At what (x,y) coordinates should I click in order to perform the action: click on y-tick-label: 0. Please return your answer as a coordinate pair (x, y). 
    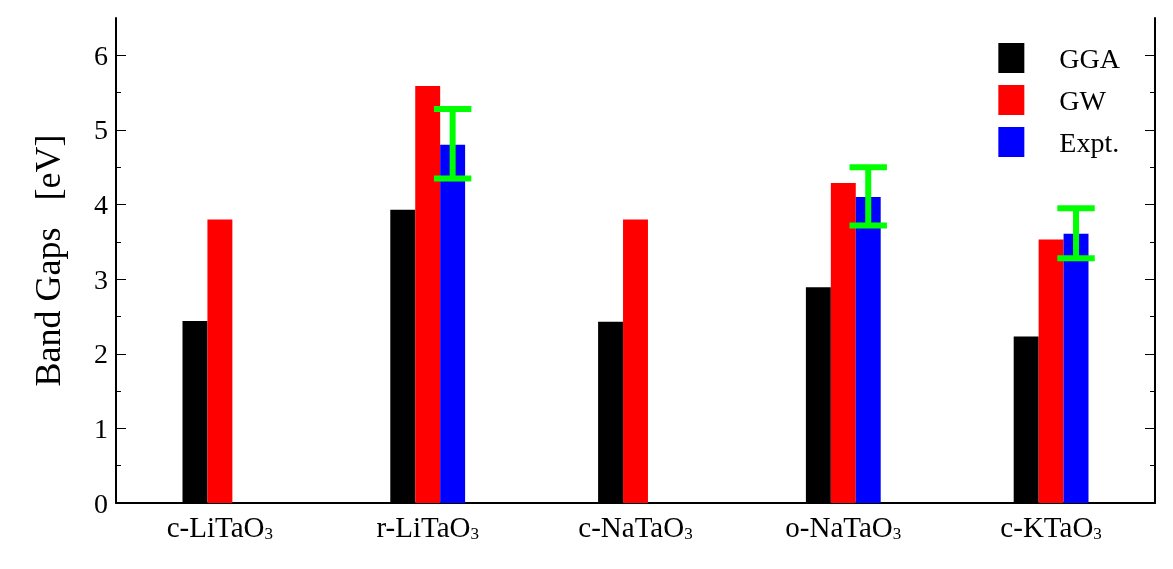
    Looking at the image, I should click on (101, 503).